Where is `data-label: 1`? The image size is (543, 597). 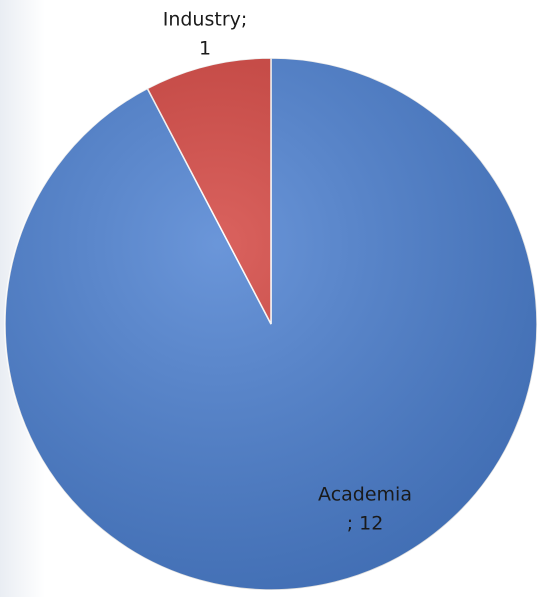
data-label: 1 is located at coordinates (205, 49).